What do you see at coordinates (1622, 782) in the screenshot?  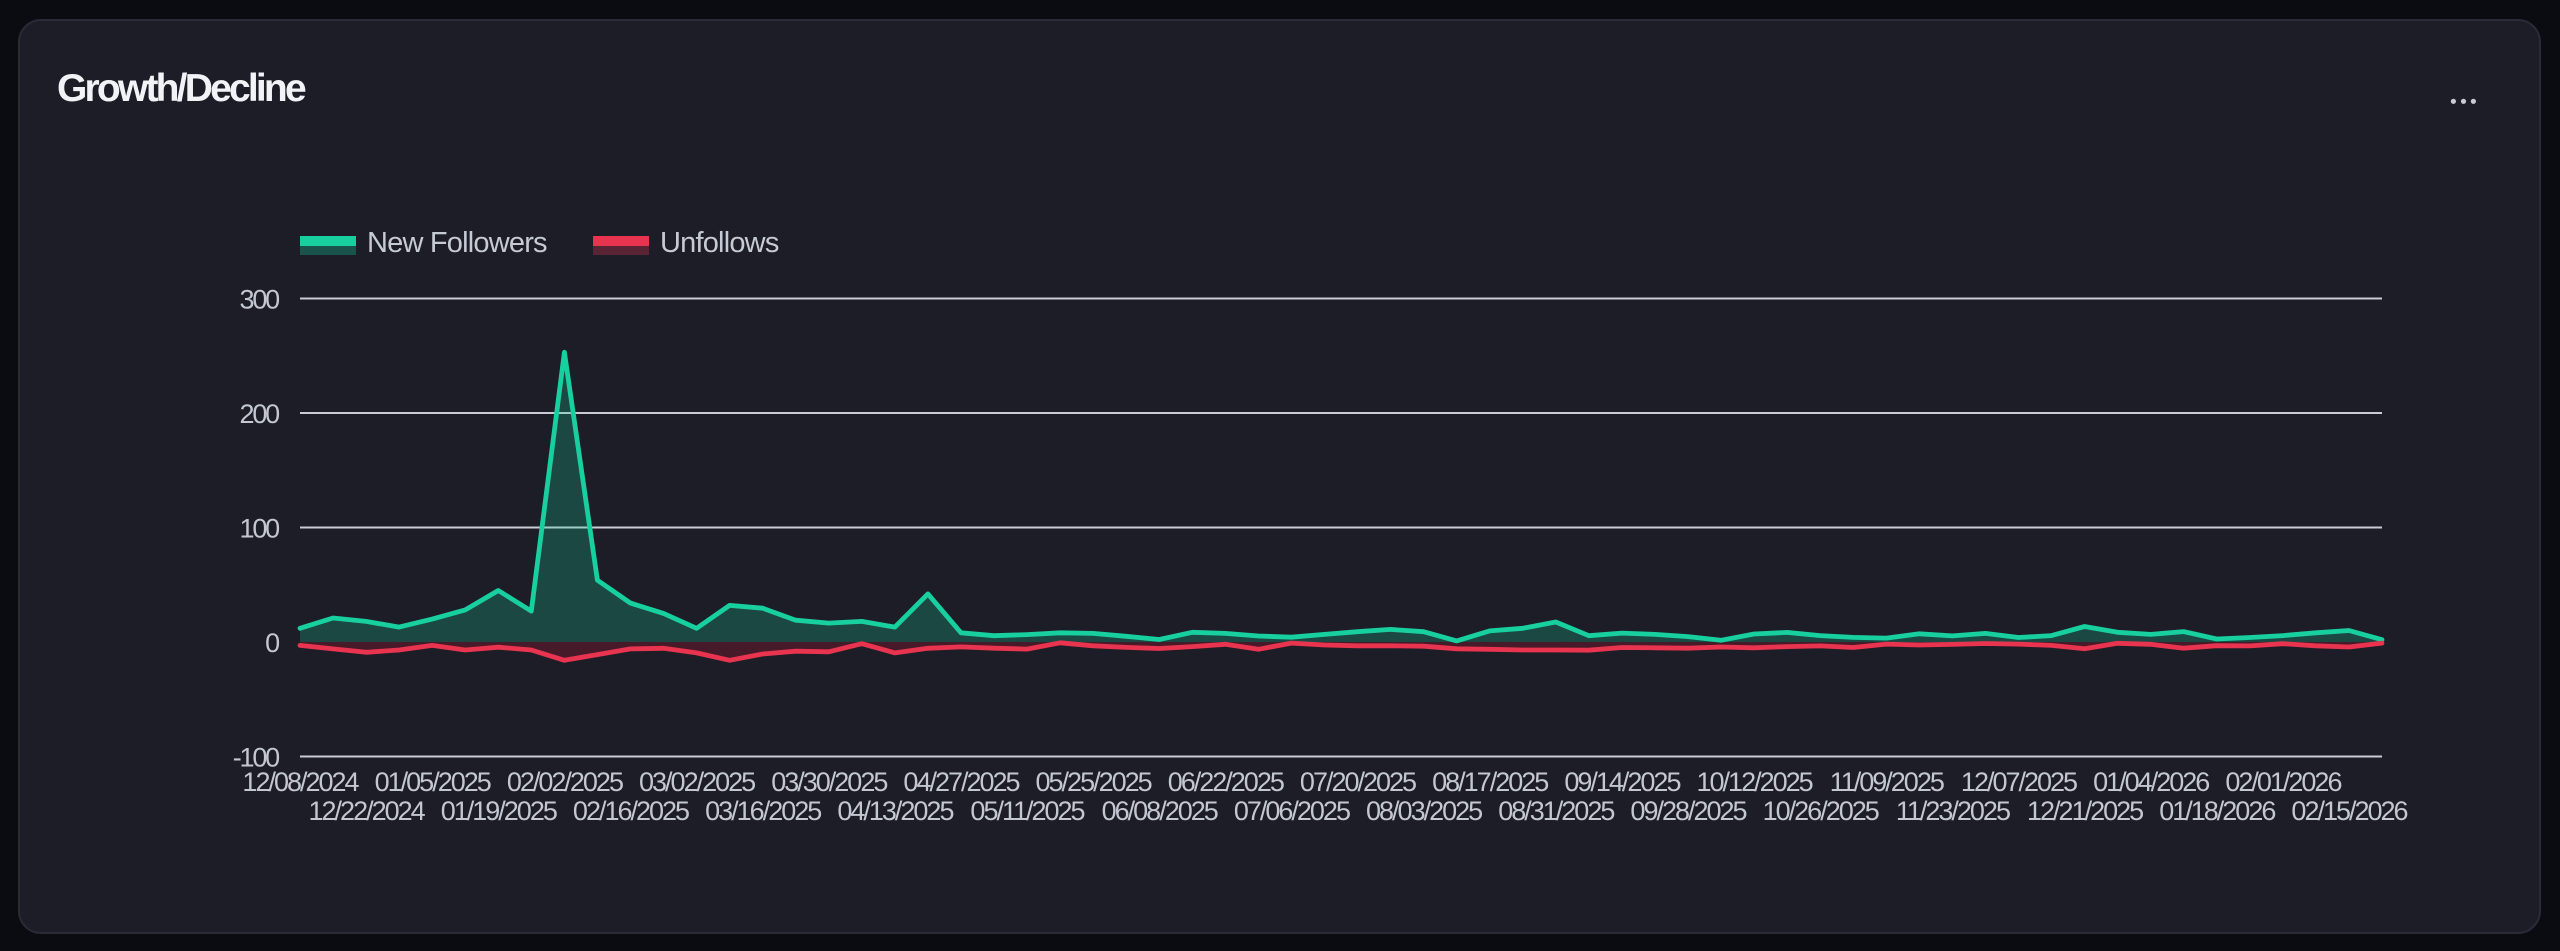 I see `svg-text: 09/14/2025` at bounding box center [1622, 782].